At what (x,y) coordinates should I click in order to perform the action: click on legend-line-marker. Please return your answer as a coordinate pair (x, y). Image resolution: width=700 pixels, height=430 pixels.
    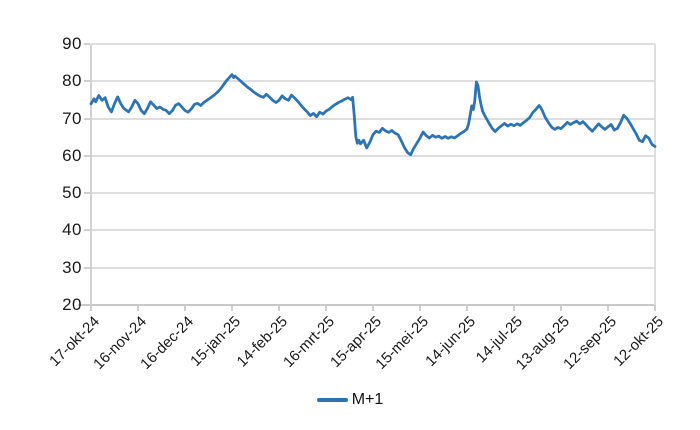
    Looking at the image, I should click on (332, 400).